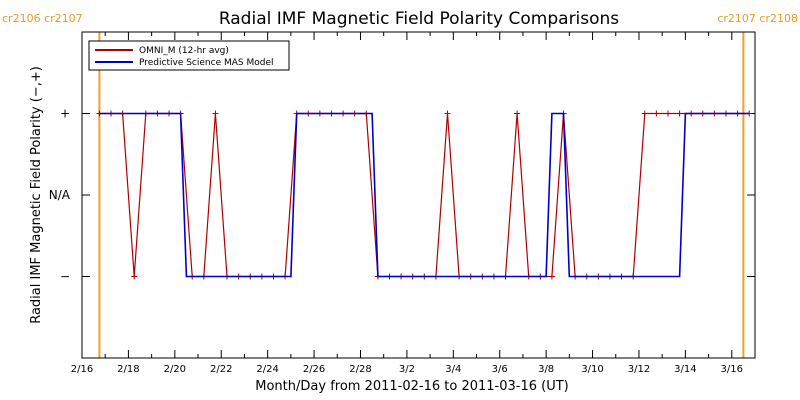  I want to click on legend-label-mas: Predictive Science MAS Model, so click(206, 63).